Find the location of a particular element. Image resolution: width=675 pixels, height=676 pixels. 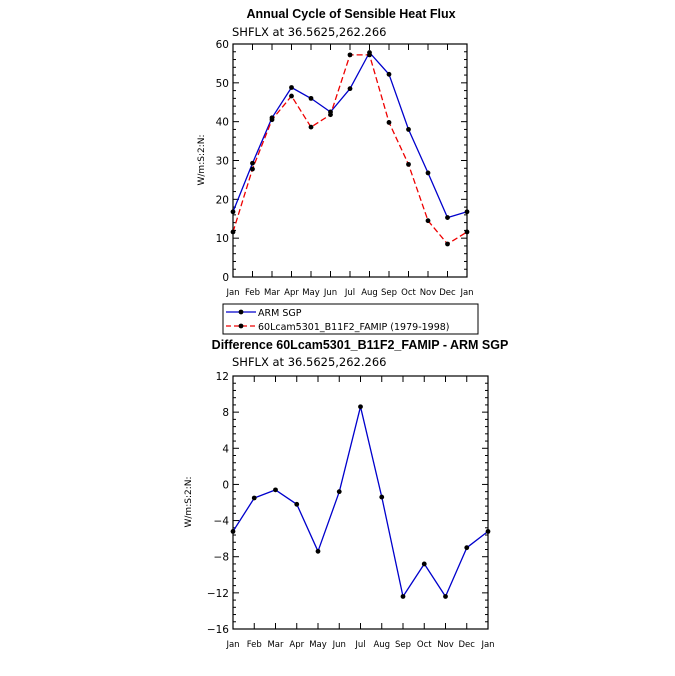

top-chart-subtitle: SHFLX at 36.5625,262.266 is located at coordinates (309, 32).